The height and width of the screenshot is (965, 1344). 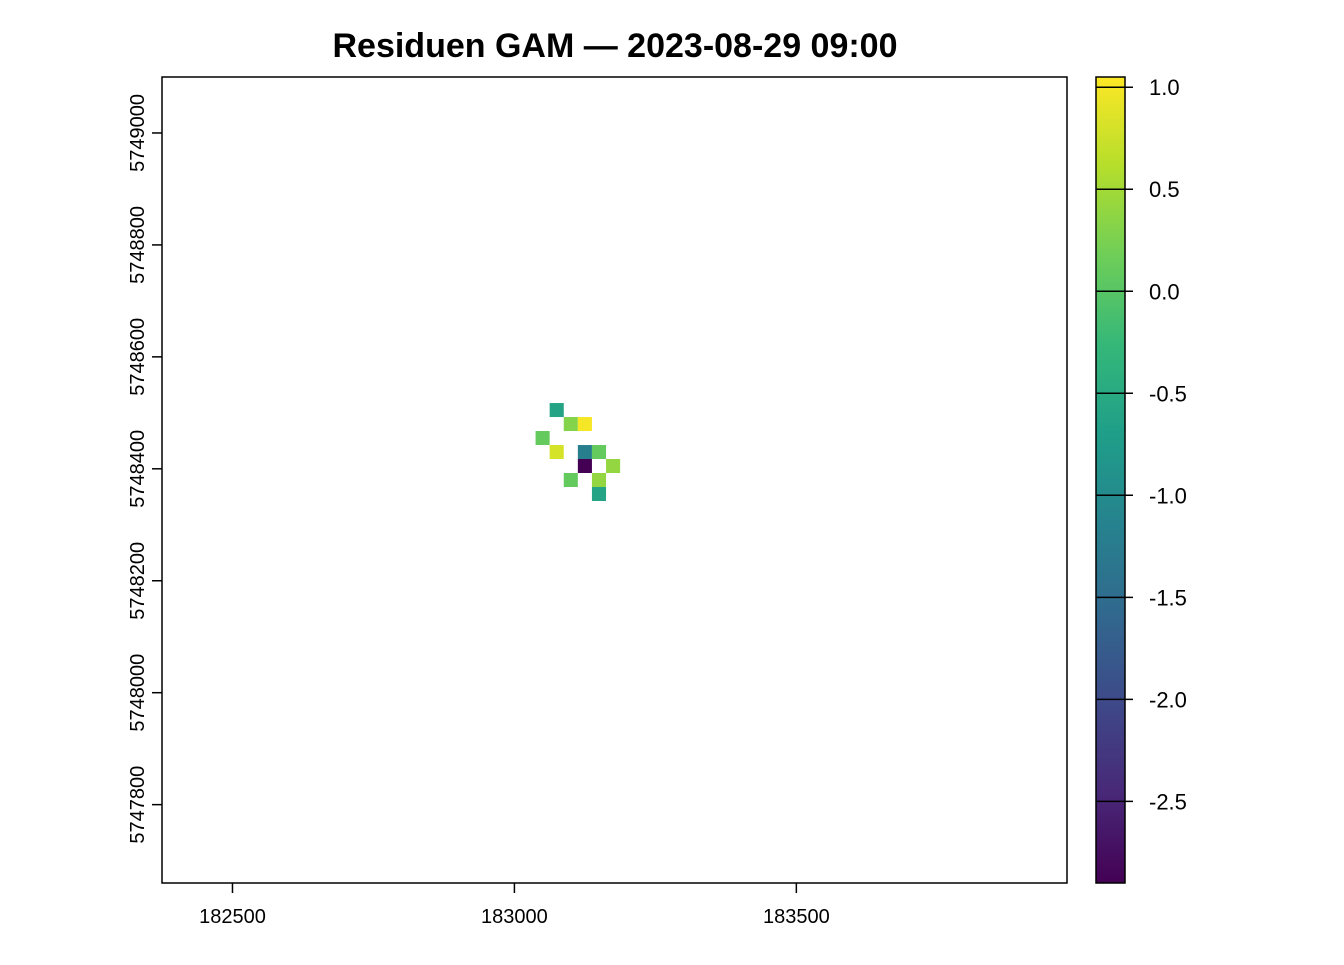 I want to click on colorbar-tick-label: -2.5, so click(x=1168, y=801).